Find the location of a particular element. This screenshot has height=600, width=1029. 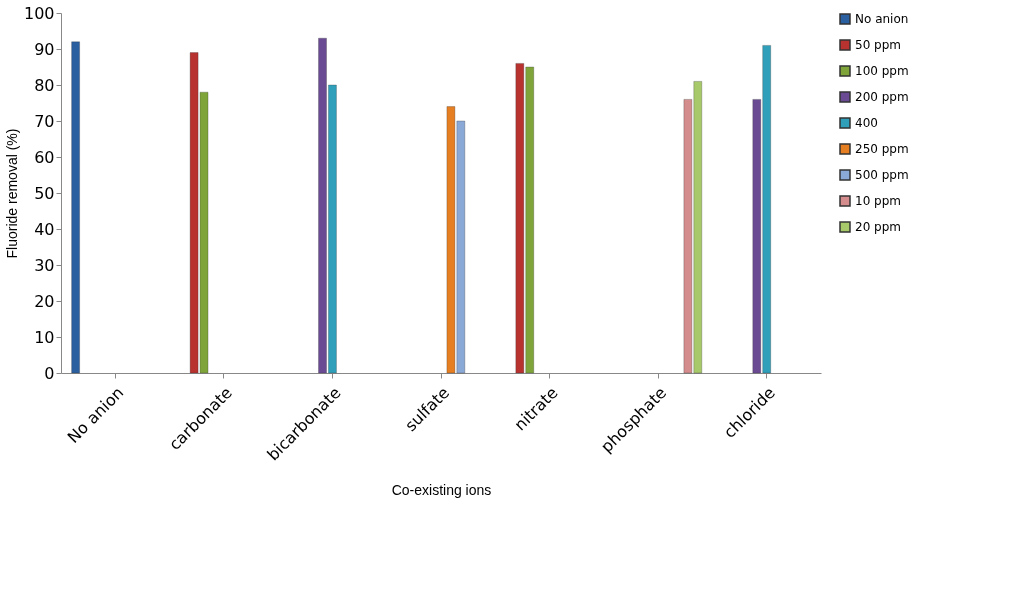

legend-label: 500 ppm is located at coordinates (882, 175).